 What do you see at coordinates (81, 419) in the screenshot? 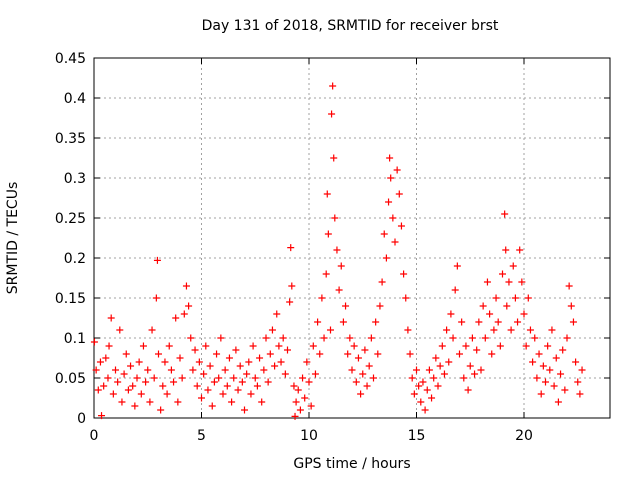
I see `y-tick-label: 0` at bounding box center [81, 419].